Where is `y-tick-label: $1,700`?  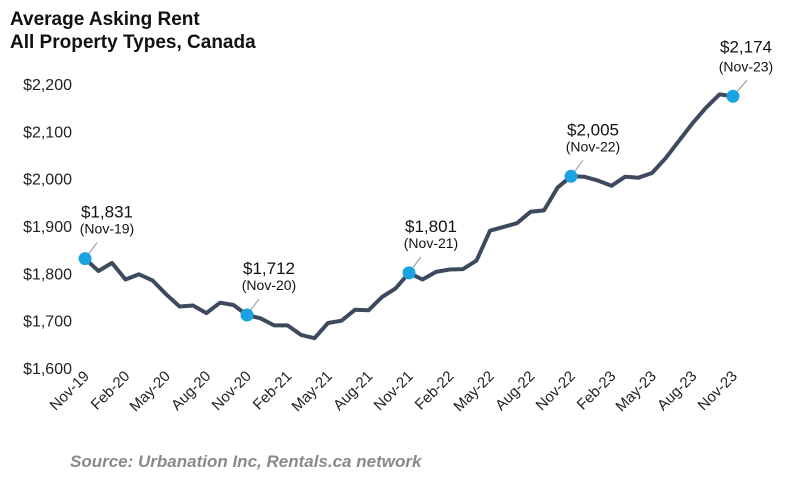 y-tick-label: $1,700 is located at coordinates (47, 322).